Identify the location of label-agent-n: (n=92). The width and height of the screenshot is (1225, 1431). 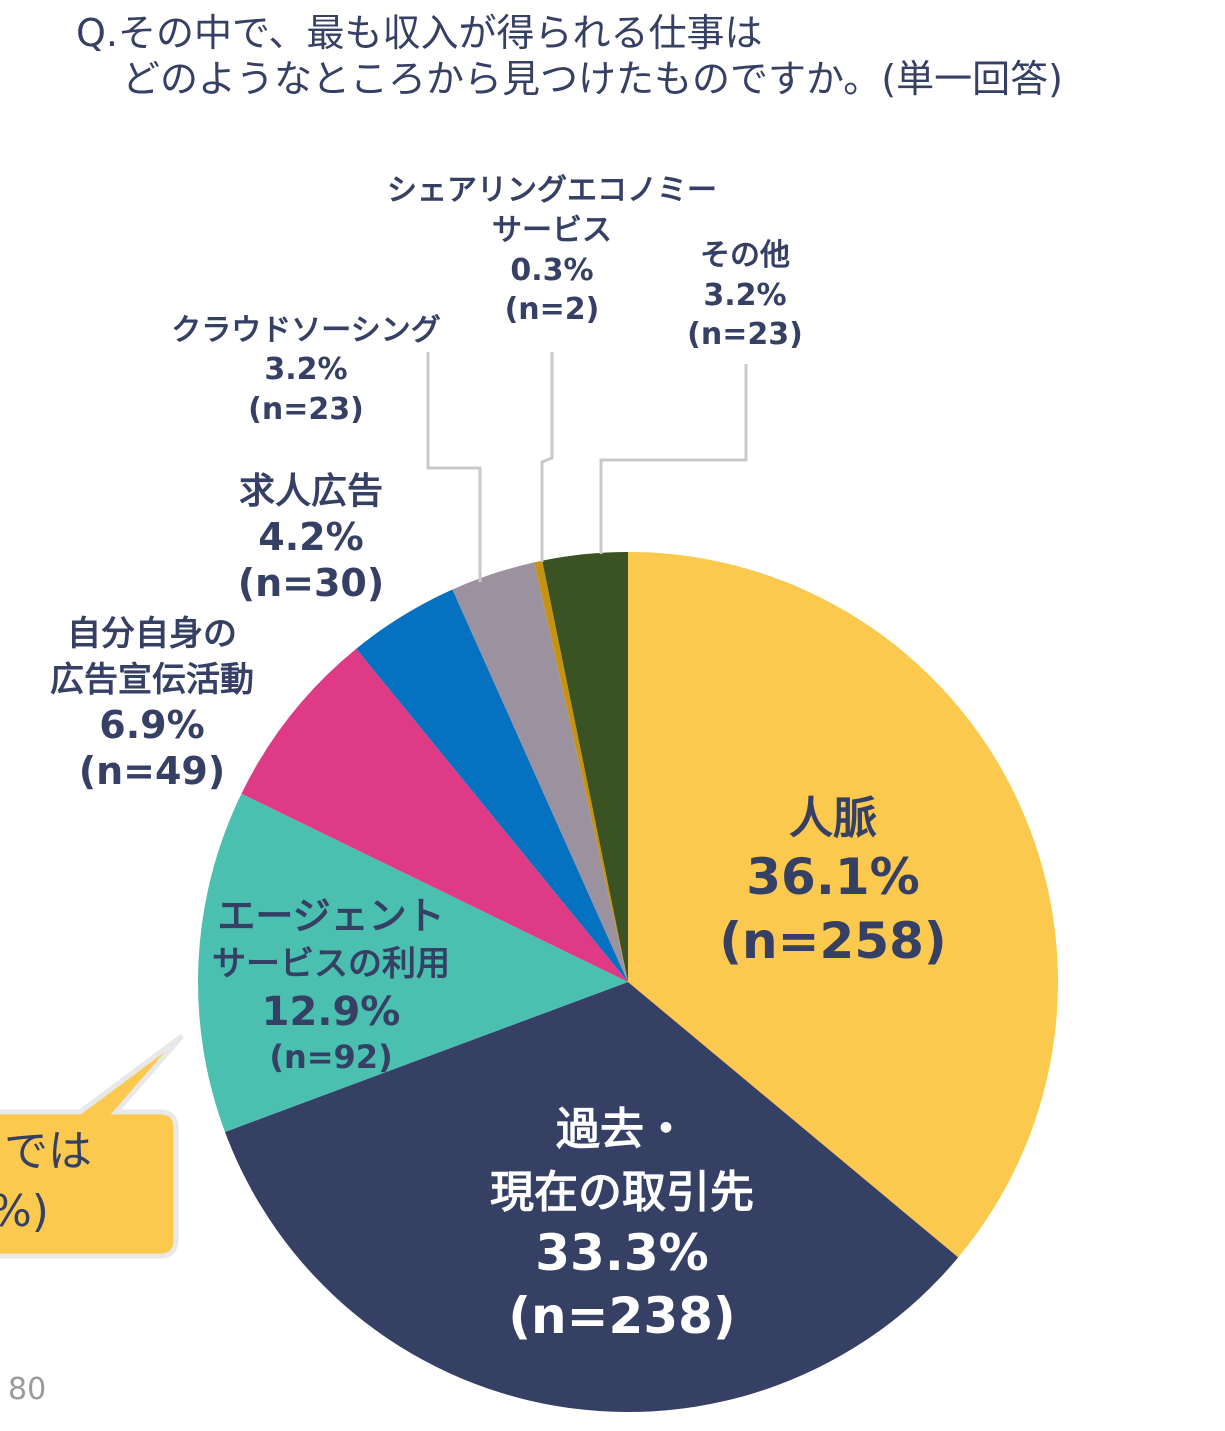
(330, 1057).